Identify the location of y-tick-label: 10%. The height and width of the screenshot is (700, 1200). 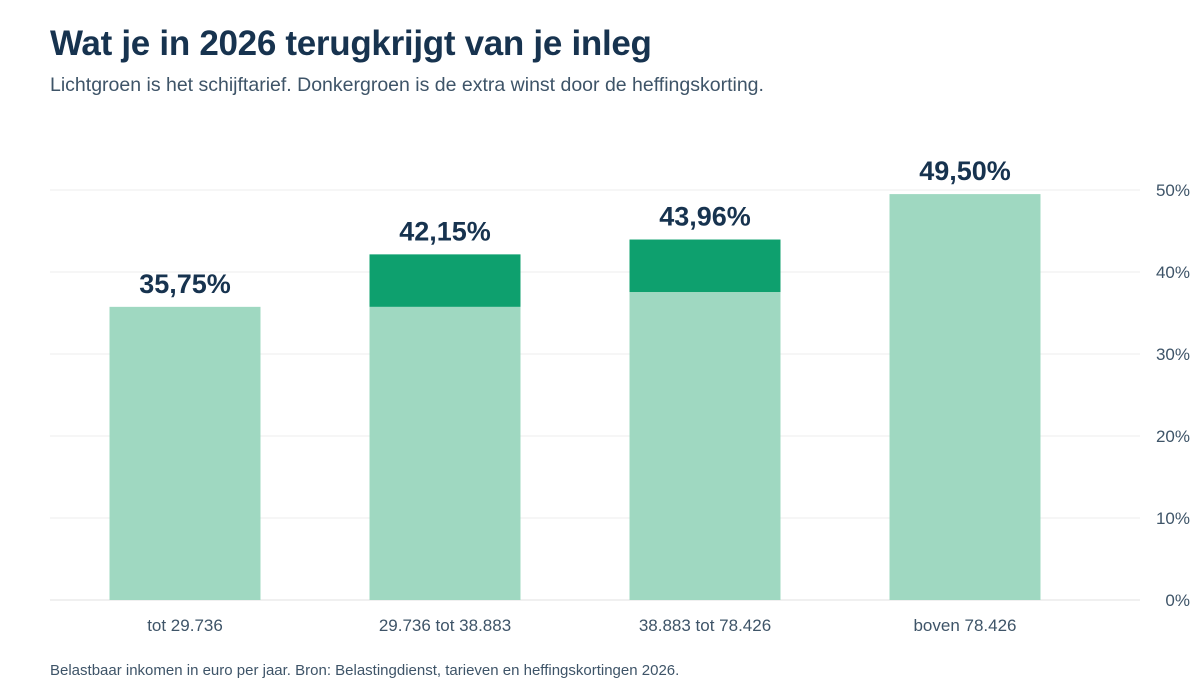
(1173, 518).